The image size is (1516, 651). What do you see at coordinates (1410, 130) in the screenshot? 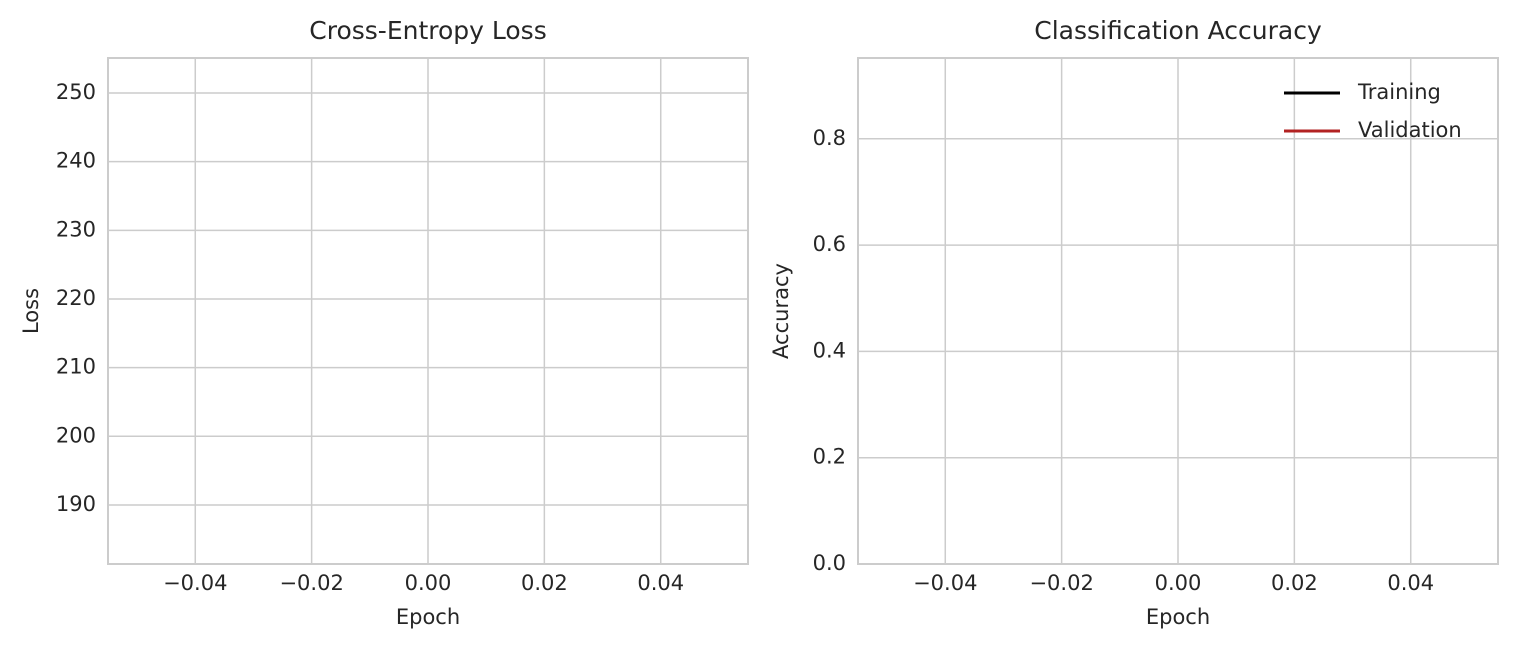
I see `legend-label: Validation` at bounding box center [1410, 130].